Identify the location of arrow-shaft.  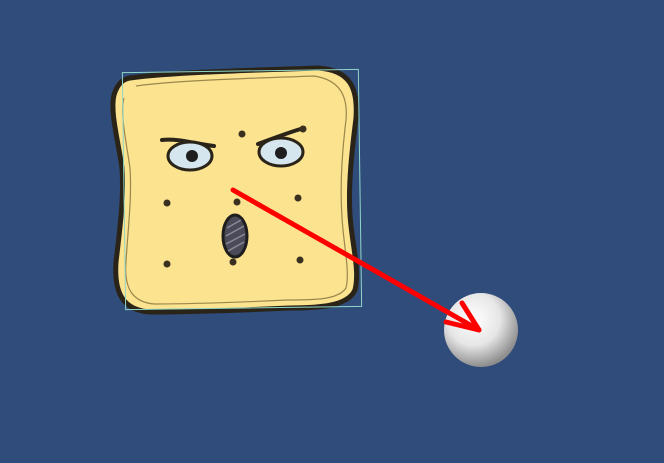
(356, 260).